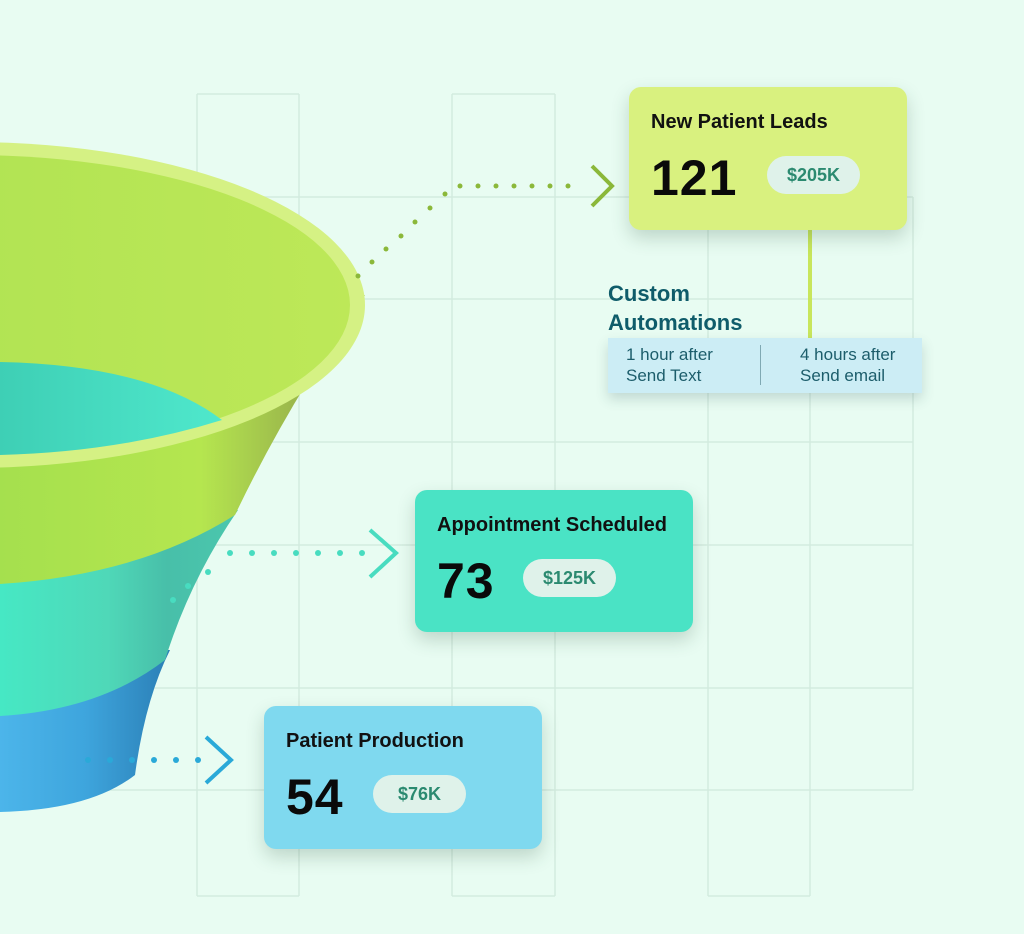 This screenshot has height=934, width=1024. Describe the element at coordinates (552, 525) in the screenshot. I see `card-title: Appointment Scheduled` at that location.